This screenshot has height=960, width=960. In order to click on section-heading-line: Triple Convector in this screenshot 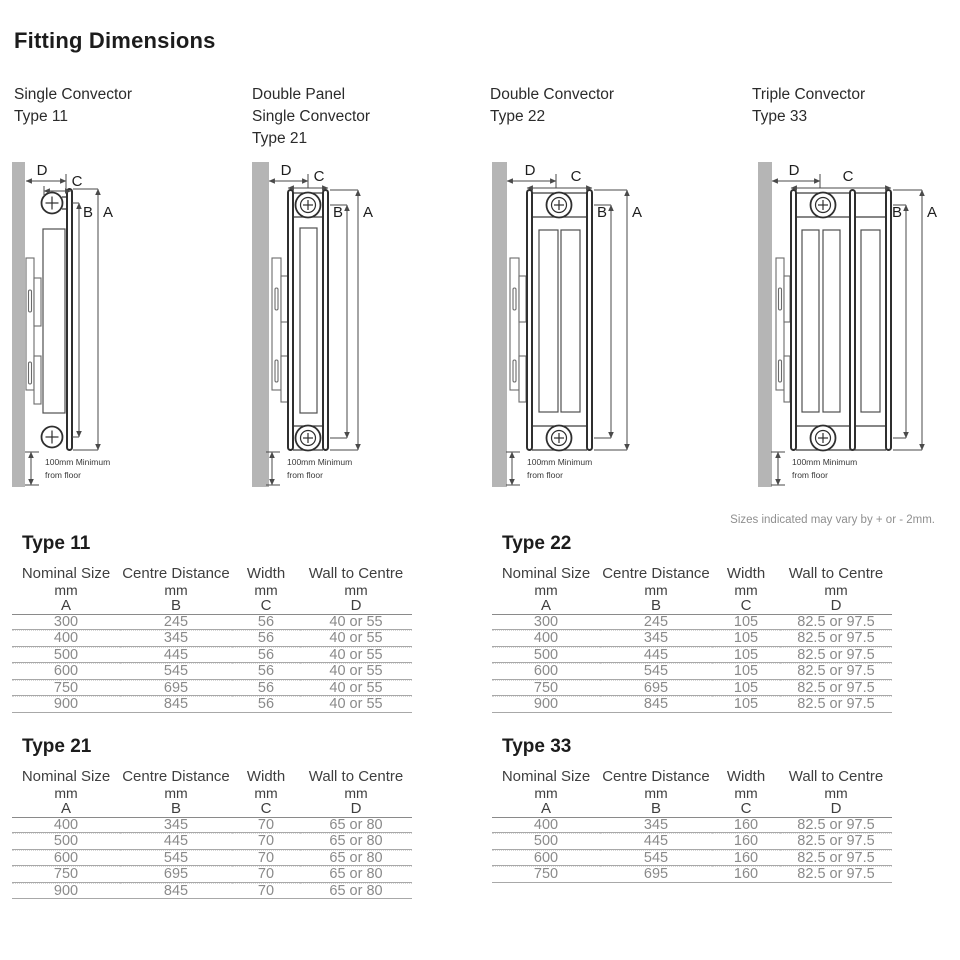, I will do `click(809, 94)`.